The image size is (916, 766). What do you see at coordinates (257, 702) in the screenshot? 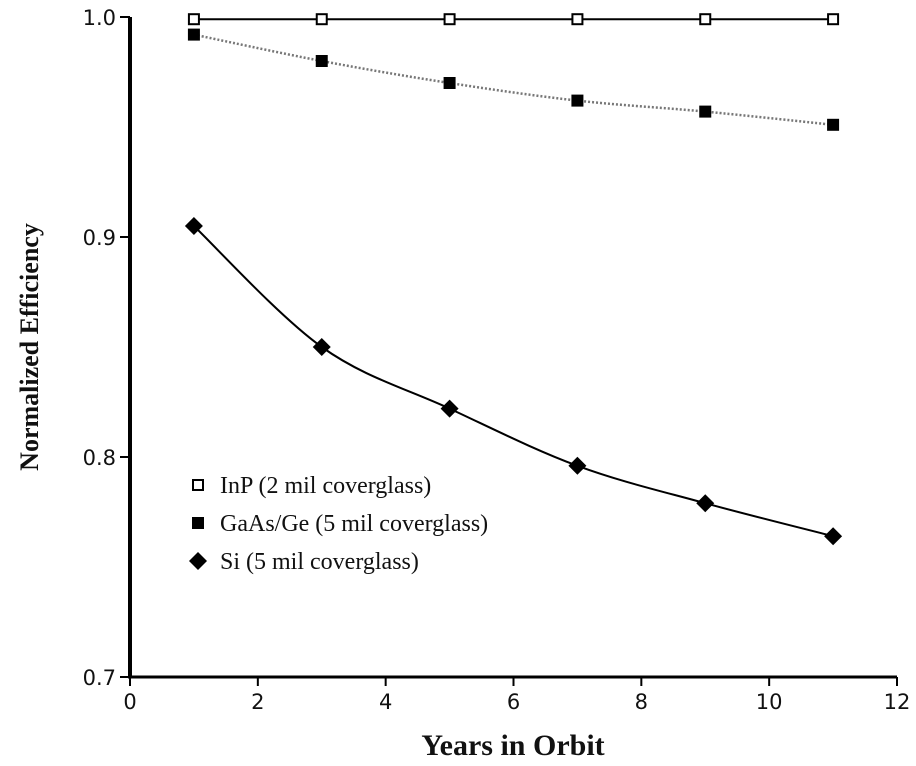
I see `x-tick-label: 2` at bounding box center [257, 702].